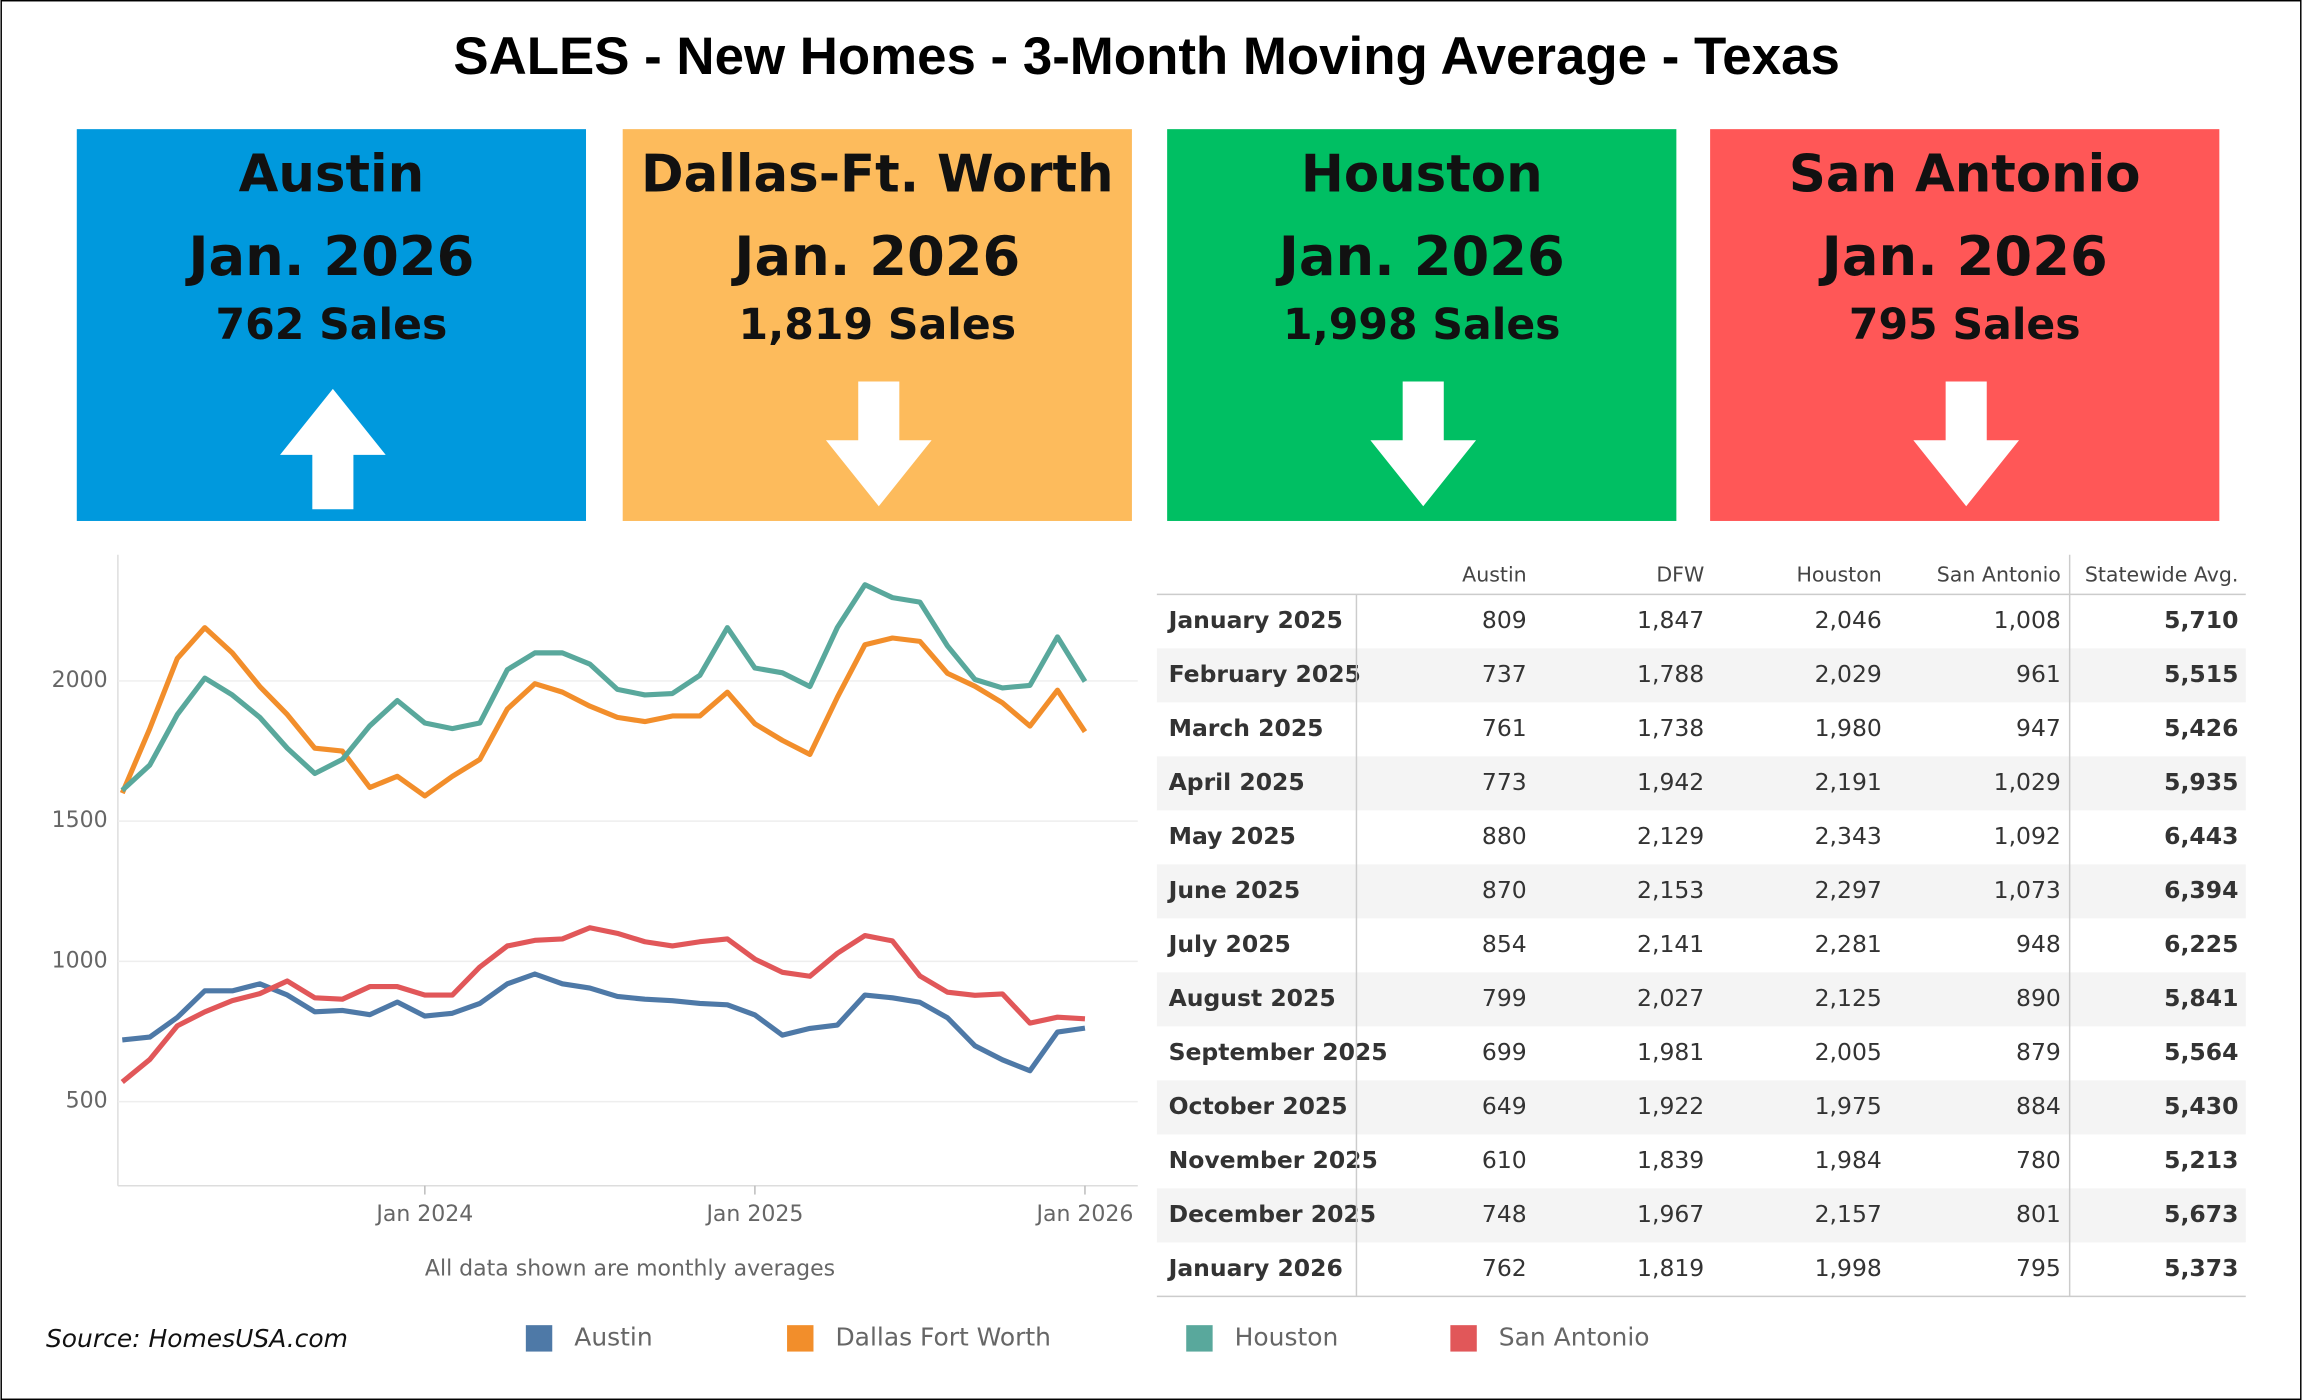 This screenshot has width=2302, height=1400. Describe the element at coordinates (1504, 674) in the screenshot. I see `table-cell: 737` at that location.